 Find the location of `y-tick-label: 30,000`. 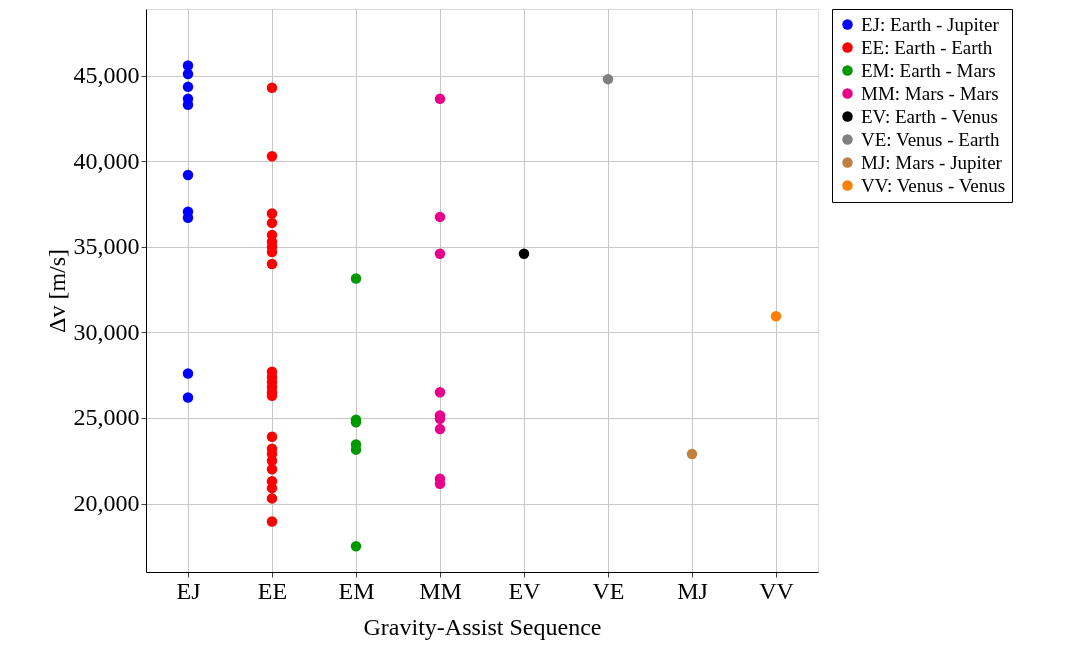

y-tick-label: 30,000 is located at coordinates (106, 331).